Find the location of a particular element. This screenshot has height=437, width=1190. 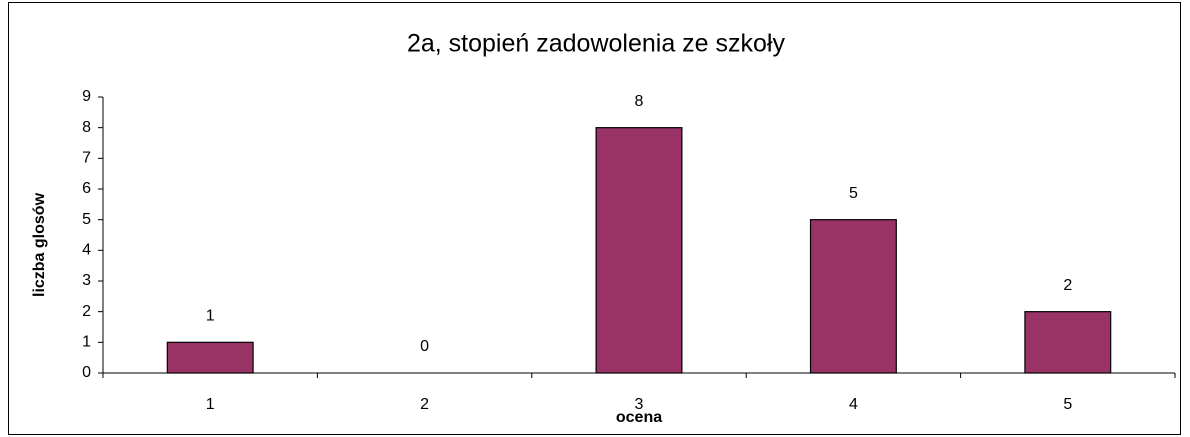

y-tick-label: 2 is located at coordinates (86, 311).